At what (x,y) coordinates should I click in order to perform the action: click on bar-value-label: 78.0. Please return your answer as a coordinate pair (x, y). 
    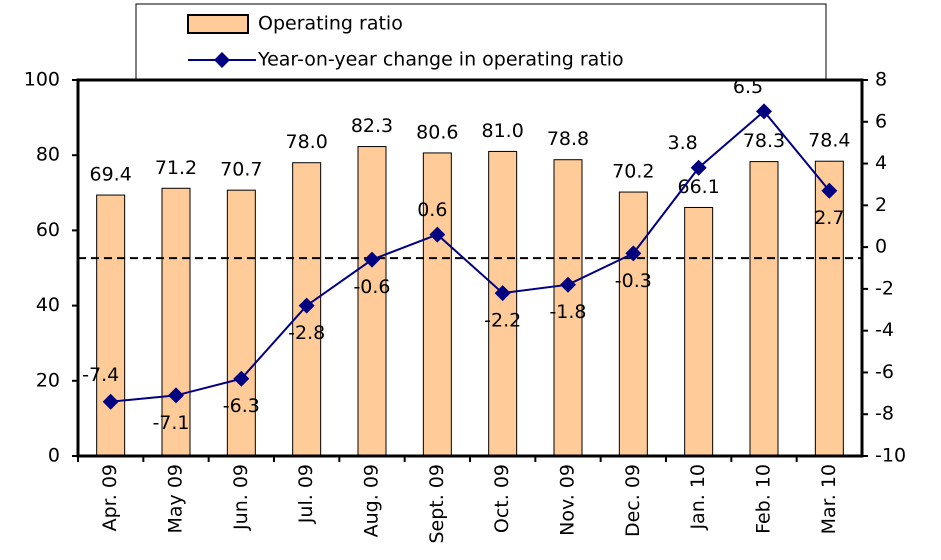
    Looking at the image, I should click on (307, 142).